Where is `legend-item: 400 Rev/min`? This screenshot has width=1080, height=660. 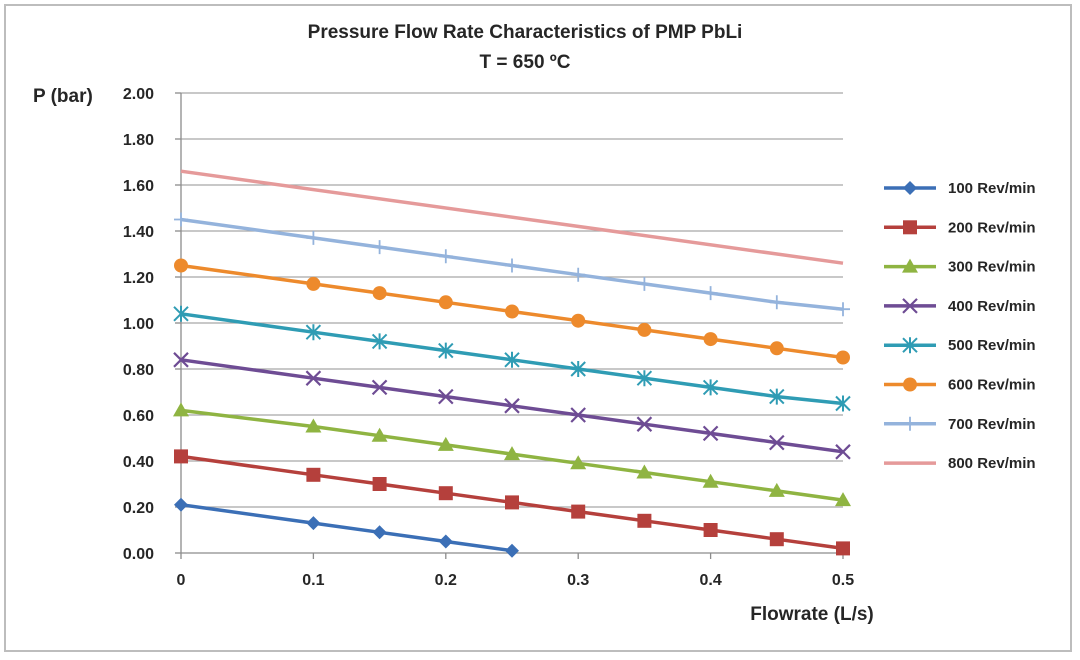
legend-item: 400 Rev/min is located at coordinates (960, 306).